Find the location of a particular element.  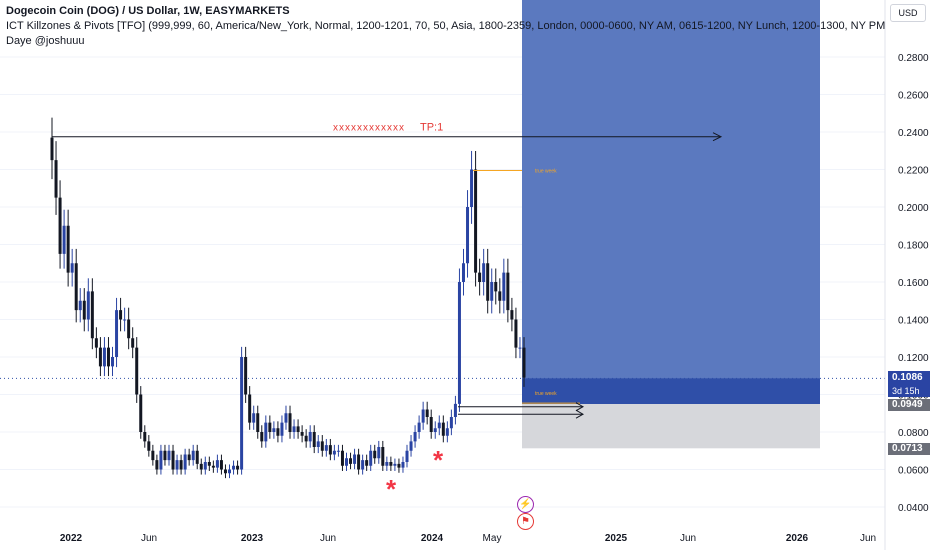

profit-zone-dark is located at coordinates (671, 391).